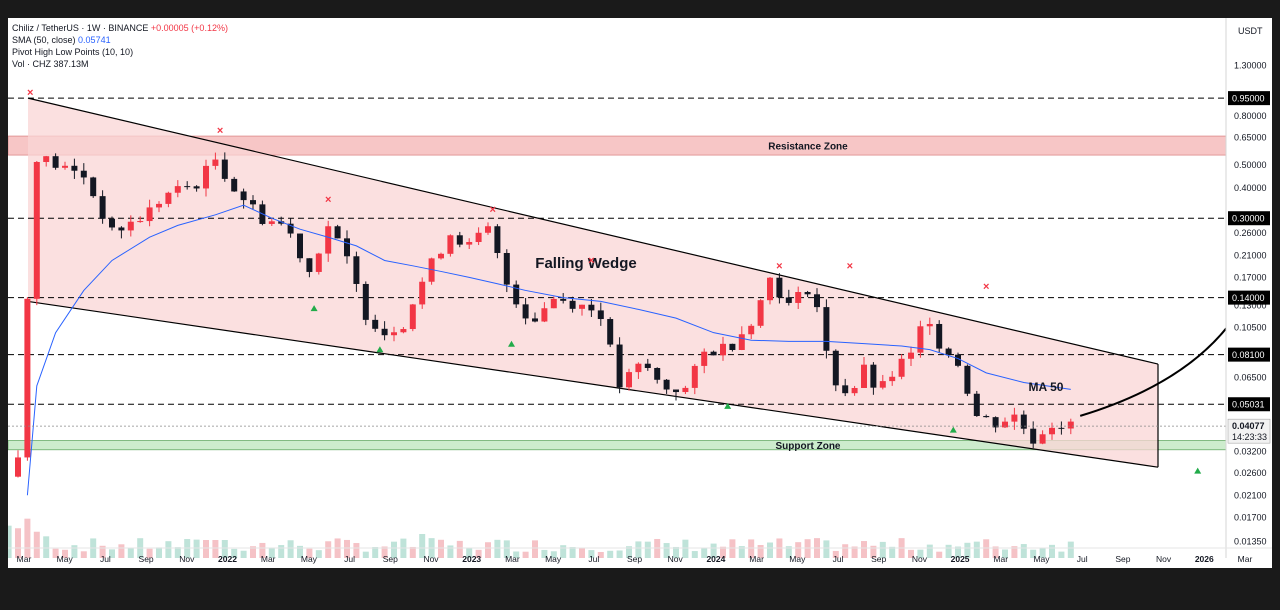 The height and width of the screenshot is (610, 1280). What do you see at coordinates (553, 559) in the screenshot?
I see `x-tick-label: May` at bounding box center [553, 559].